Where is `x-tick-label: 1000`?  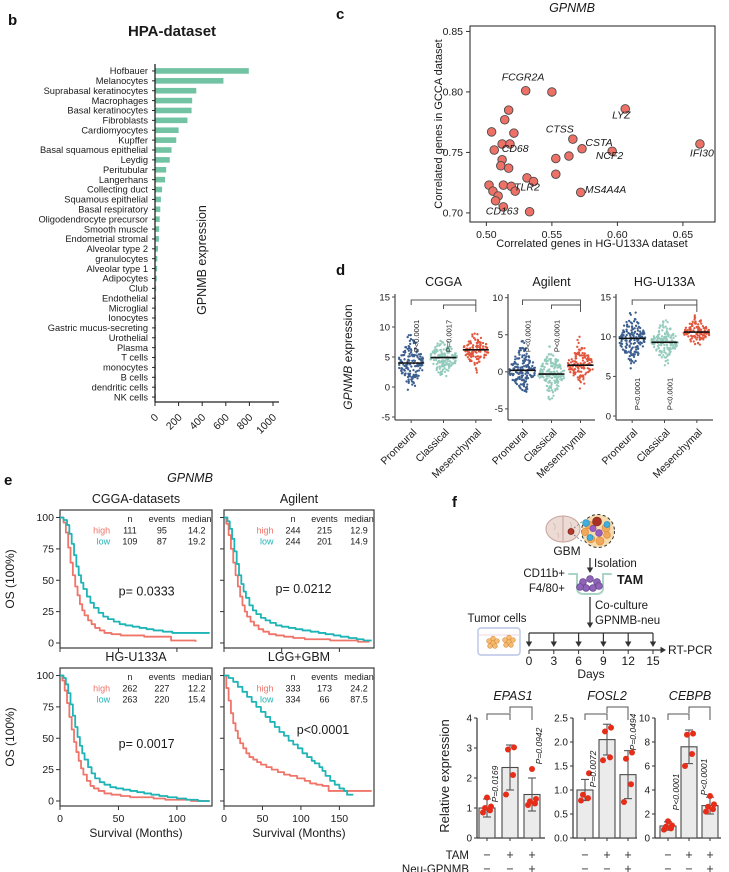 x-tick-label: 1000 is located at coordinates (266, 424).